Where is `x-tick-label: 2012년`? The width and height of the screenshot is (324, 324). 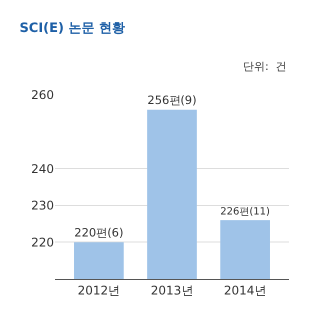
x-tick-label: 2012년 is located at coordinates (99, 290).